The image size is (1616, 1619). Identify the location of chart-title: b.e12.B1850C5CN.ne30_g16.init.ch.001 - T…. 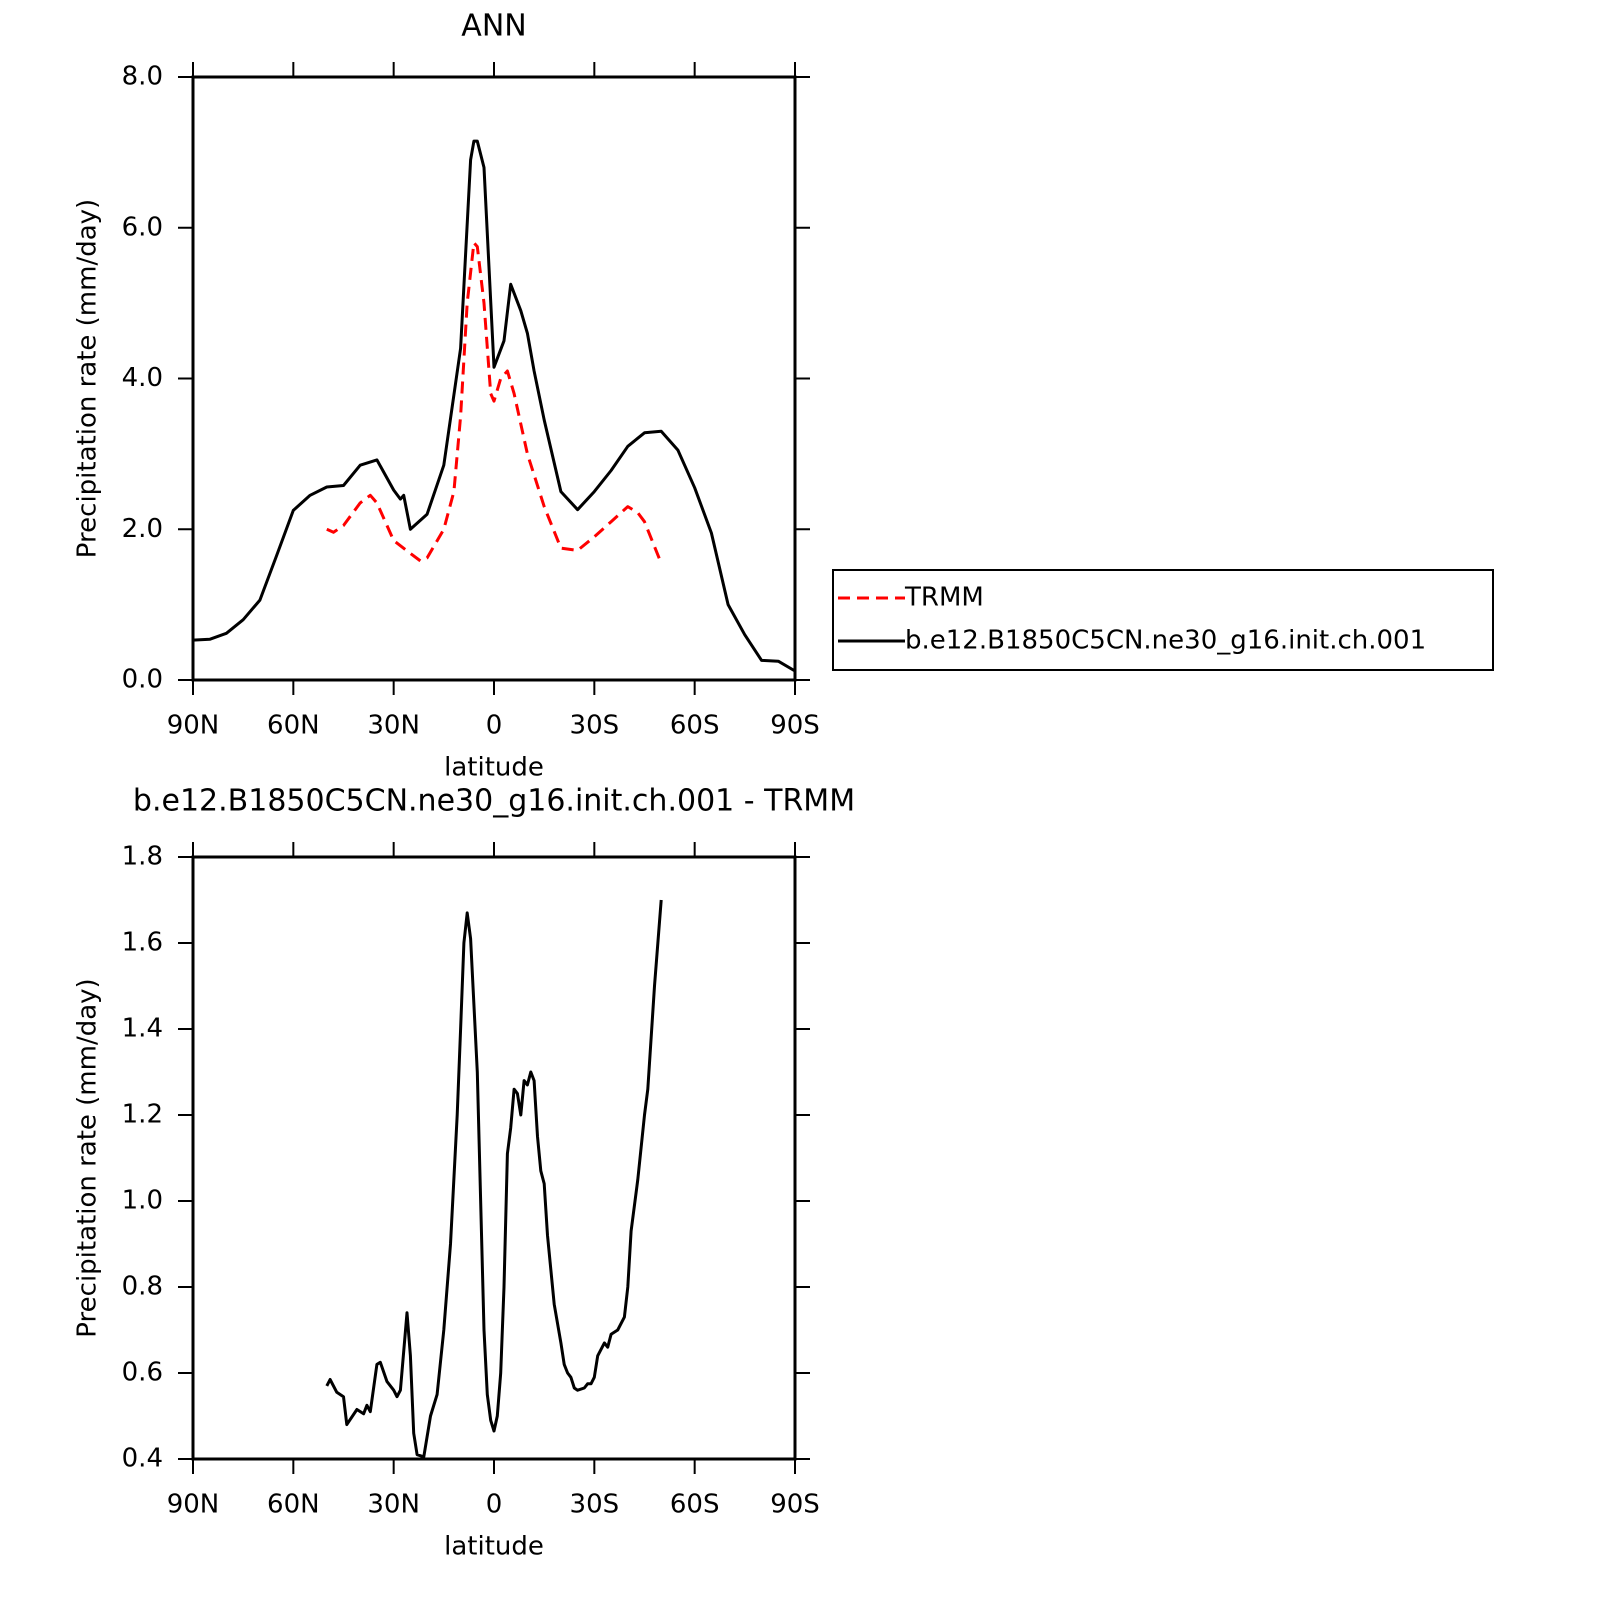
(494, 801).